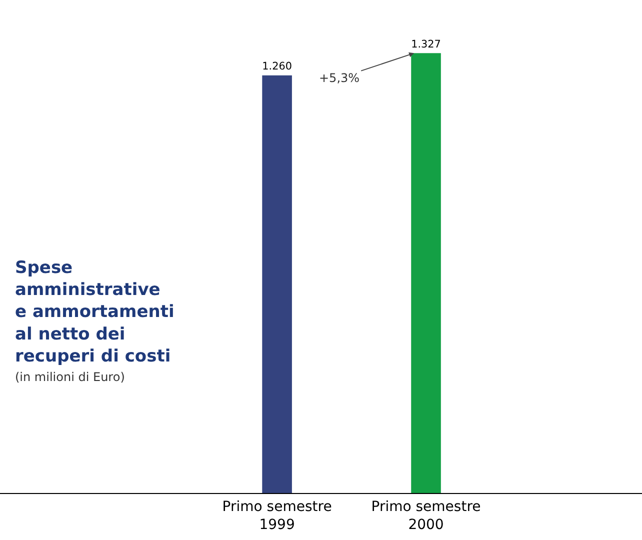 The width and height of the screenshot is (642, 540). Describe the element at coordinates (277, 515) in the screenshot. I see `x-tick-label: Primo semestre 1999` at that location.